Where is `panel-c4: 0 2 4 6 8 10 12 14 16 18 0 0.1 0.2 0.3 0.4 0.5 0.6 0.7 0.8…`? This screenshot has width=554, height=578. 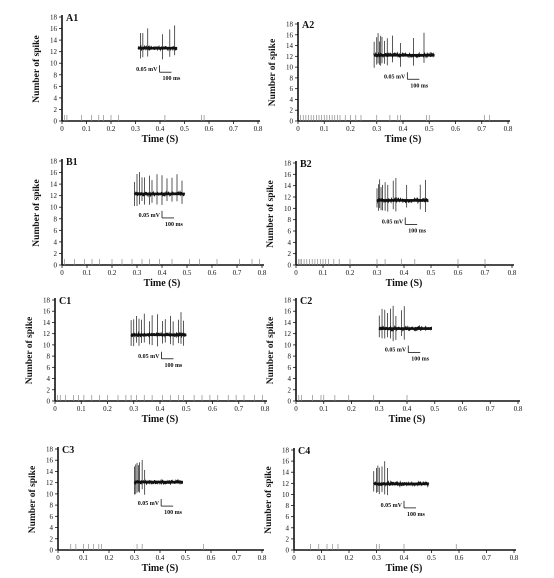
panel-c4: 0 2 4 6 8 10 12 14 16 18 0 0.1 0.2 0.3 0.4 0.5 0.6 0.7 0.8… is located at coordinates (391, 510).